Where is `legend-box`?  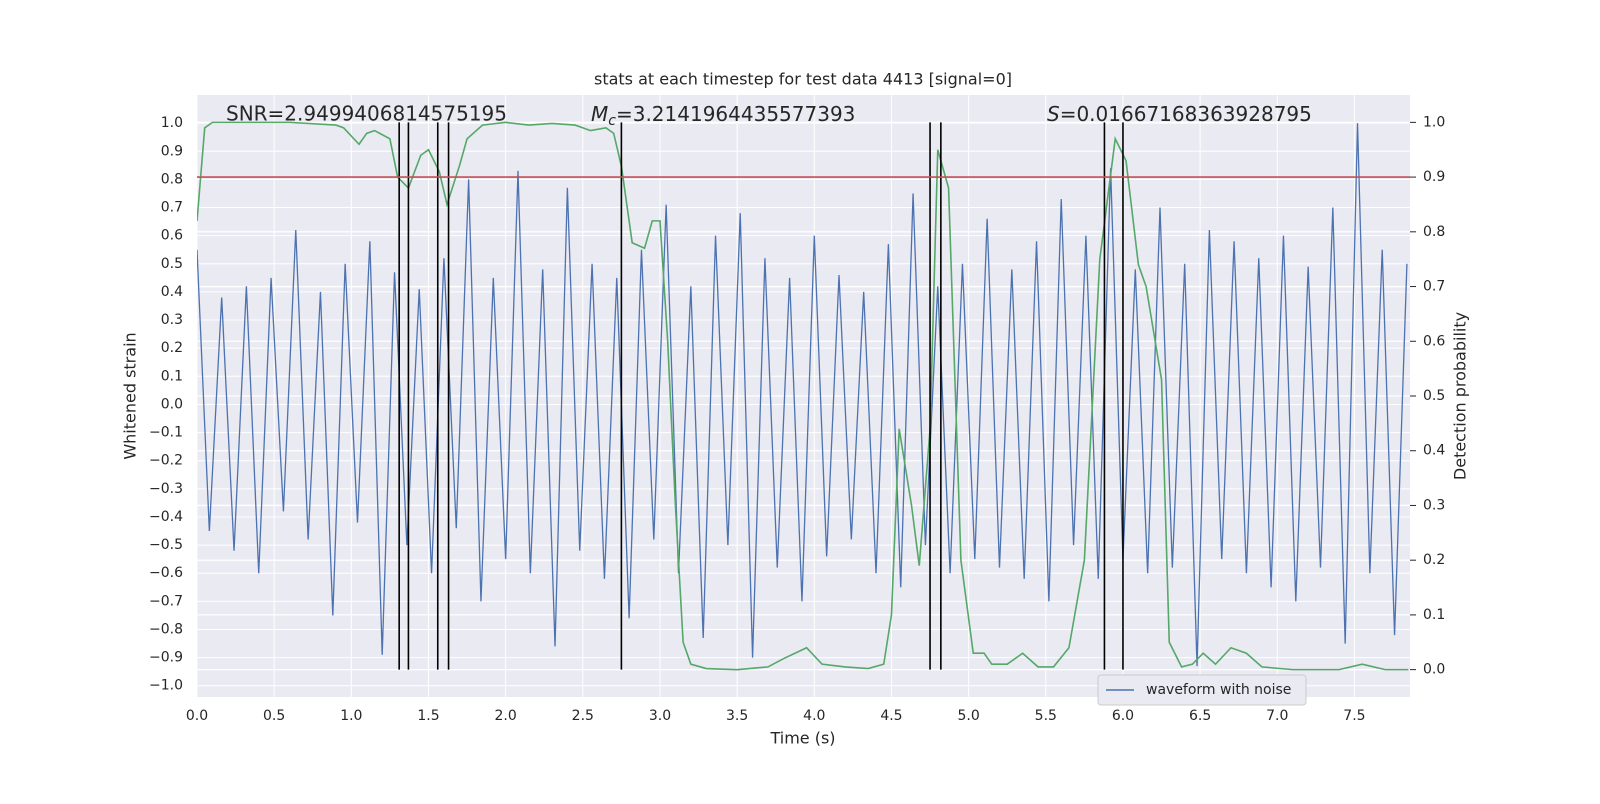 legend-box is located at coordinates (1202, 690).